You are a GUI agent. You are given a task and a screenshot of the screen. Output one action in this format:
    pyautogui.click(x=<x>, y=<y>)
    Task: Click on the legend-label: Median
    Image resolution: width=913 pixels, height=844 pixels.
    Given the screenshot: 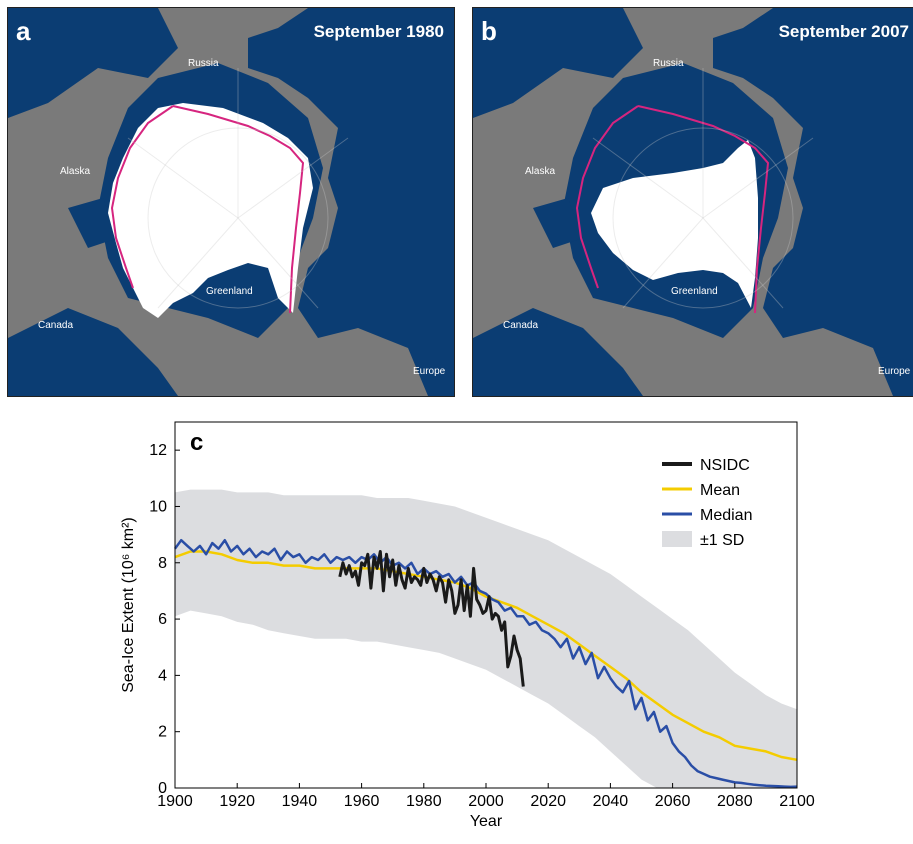 What is the action you would take?
    pyautogui.click(x=726, y=515)
    